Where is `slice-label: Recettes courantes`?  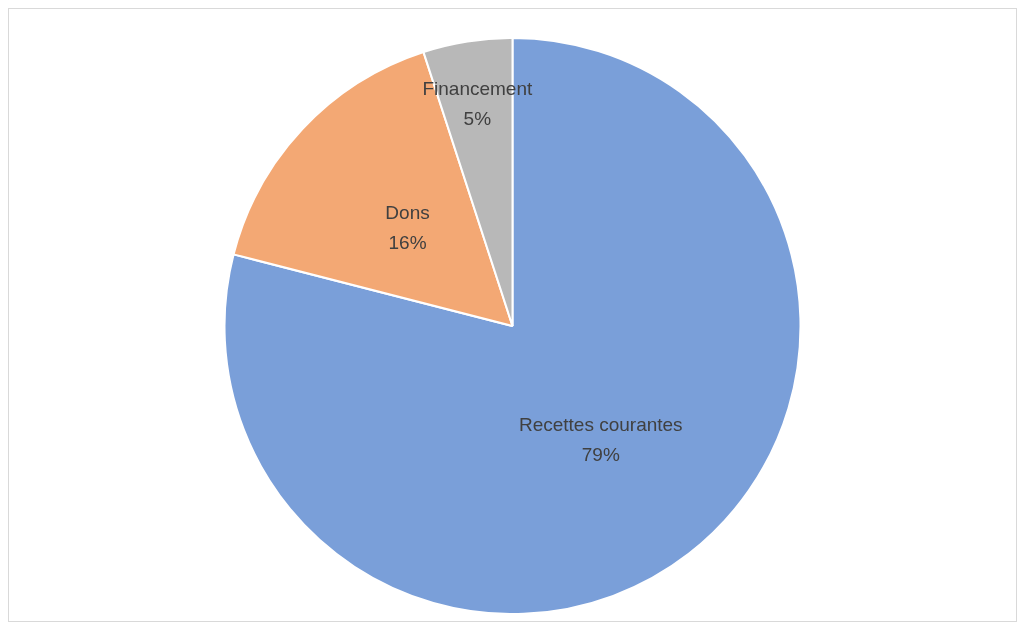
slice-label: Recettes courantes is located at coordinates (600, 425).